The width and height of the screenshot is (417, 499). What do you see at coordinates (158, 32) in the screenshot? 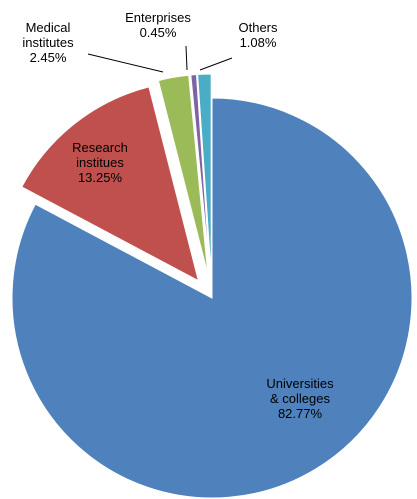
I see `value-label: 0.45%` at bounding box center [158, 32].